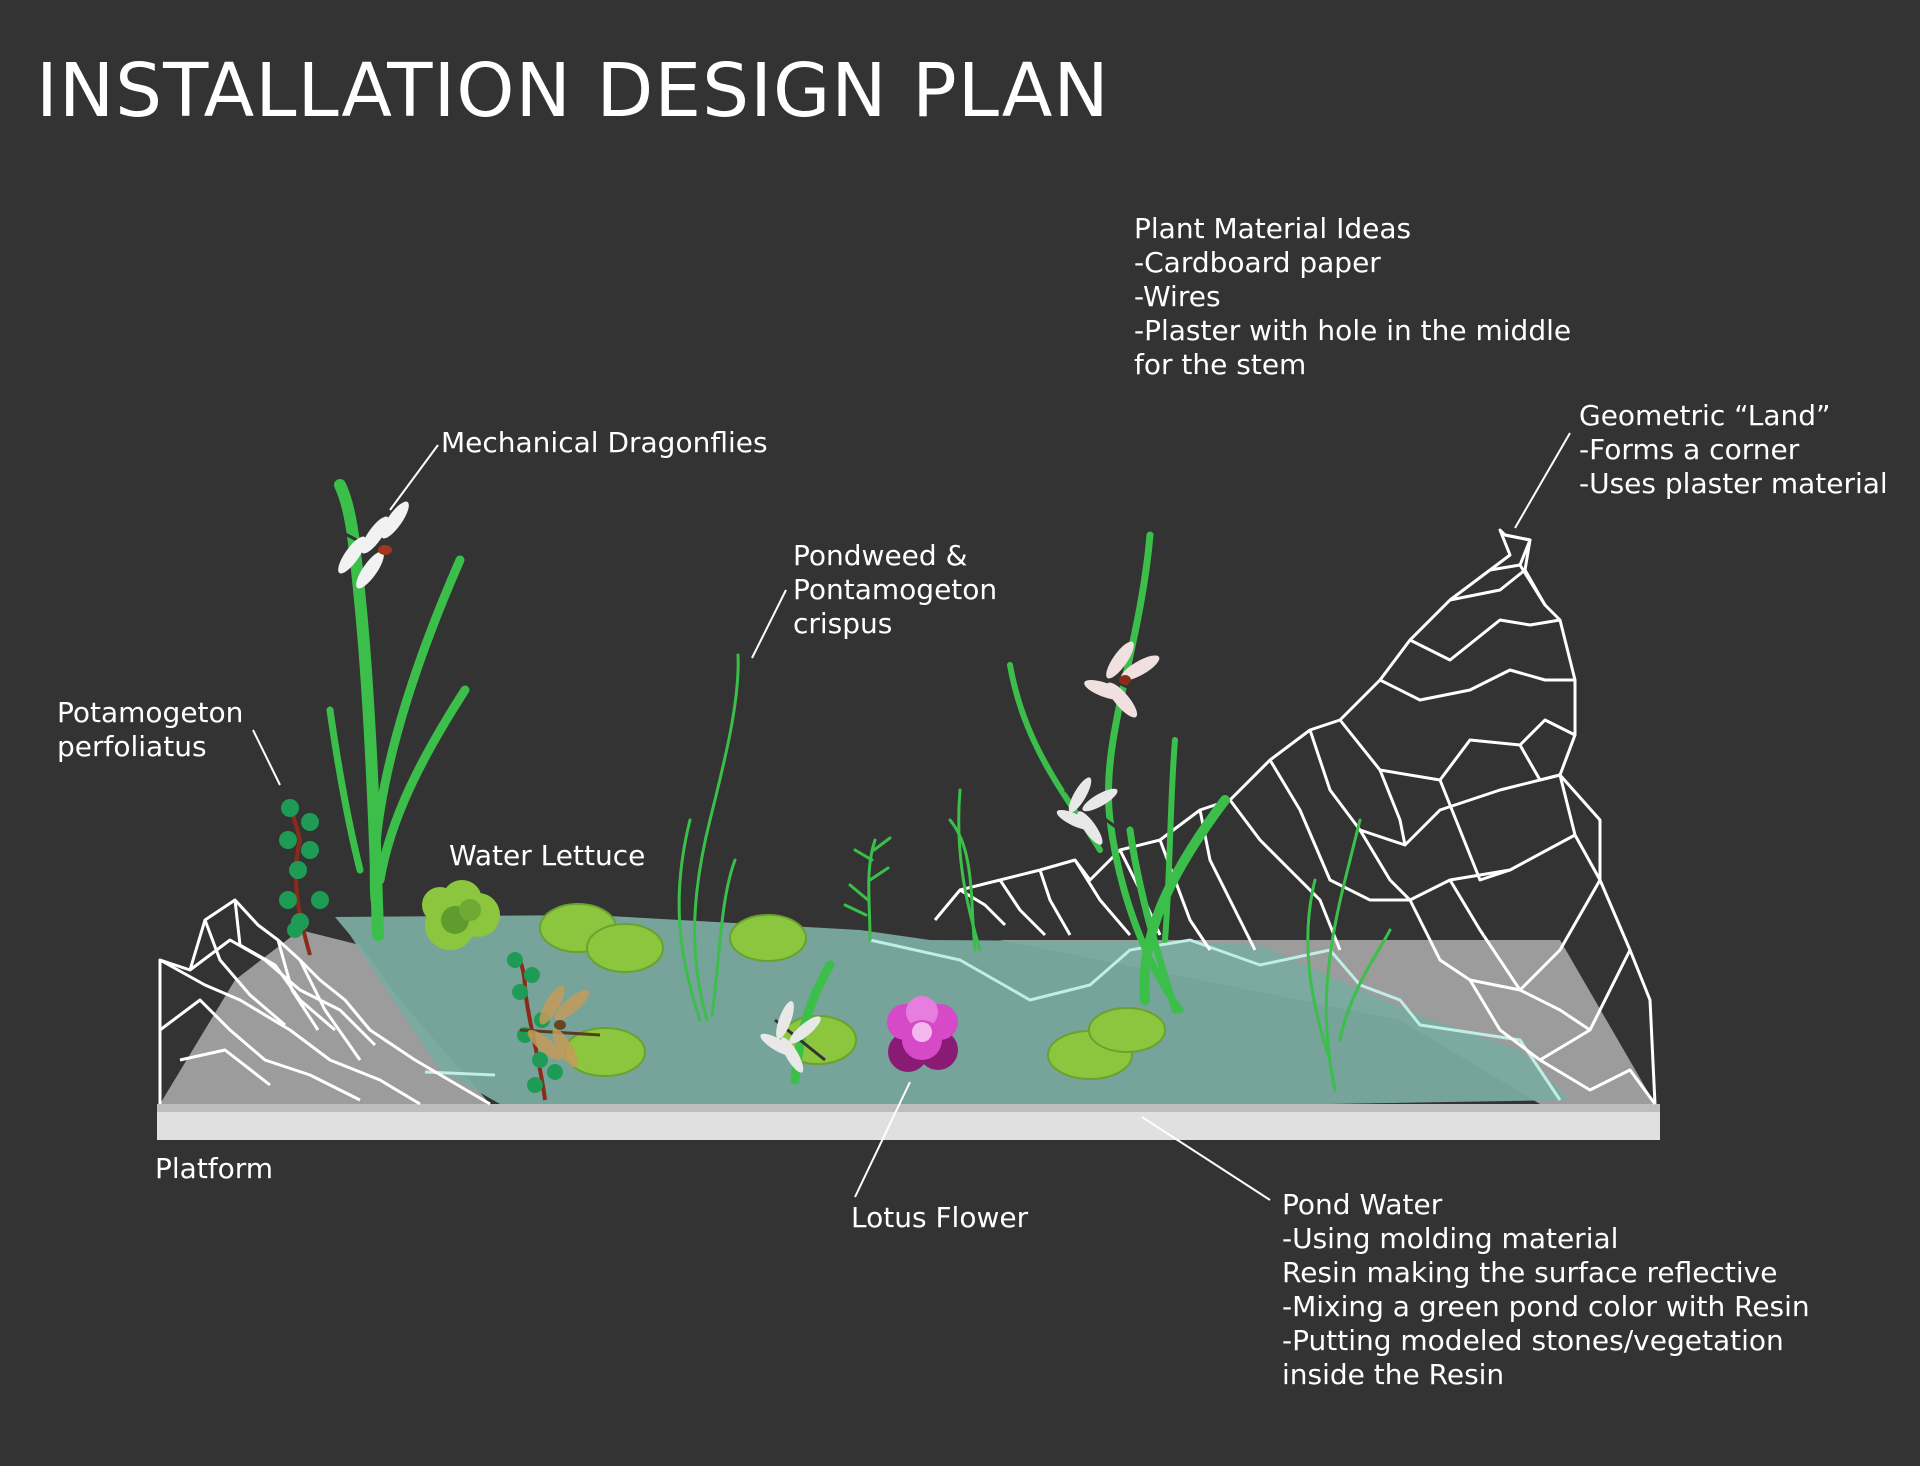 The height and width of the screenshot is (1466, 1920). Describe the element at coordinates (547, 855) in the screenshot. I see `water-lettuce-label: Water Lettuce` at that location.